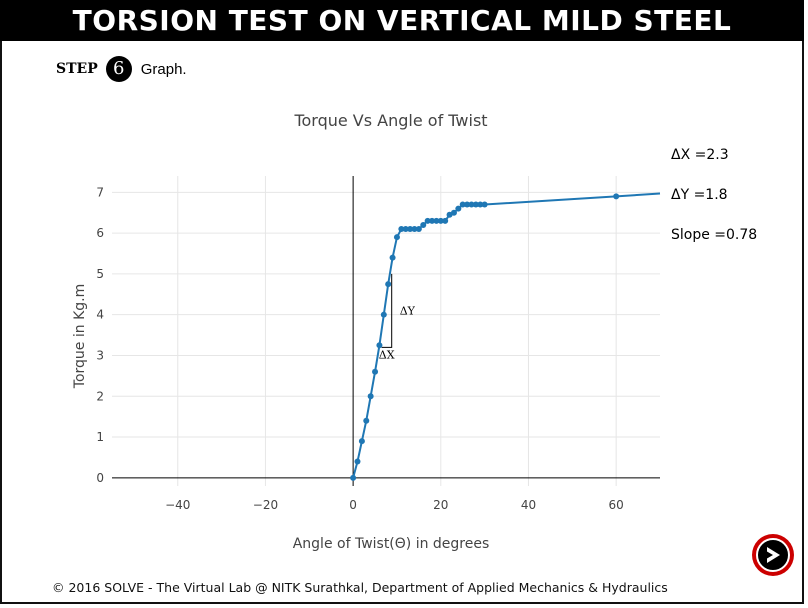  Describe the element at coordinates (440, 505) in the screenshot. I see `x-tick-label: 20` at that location.